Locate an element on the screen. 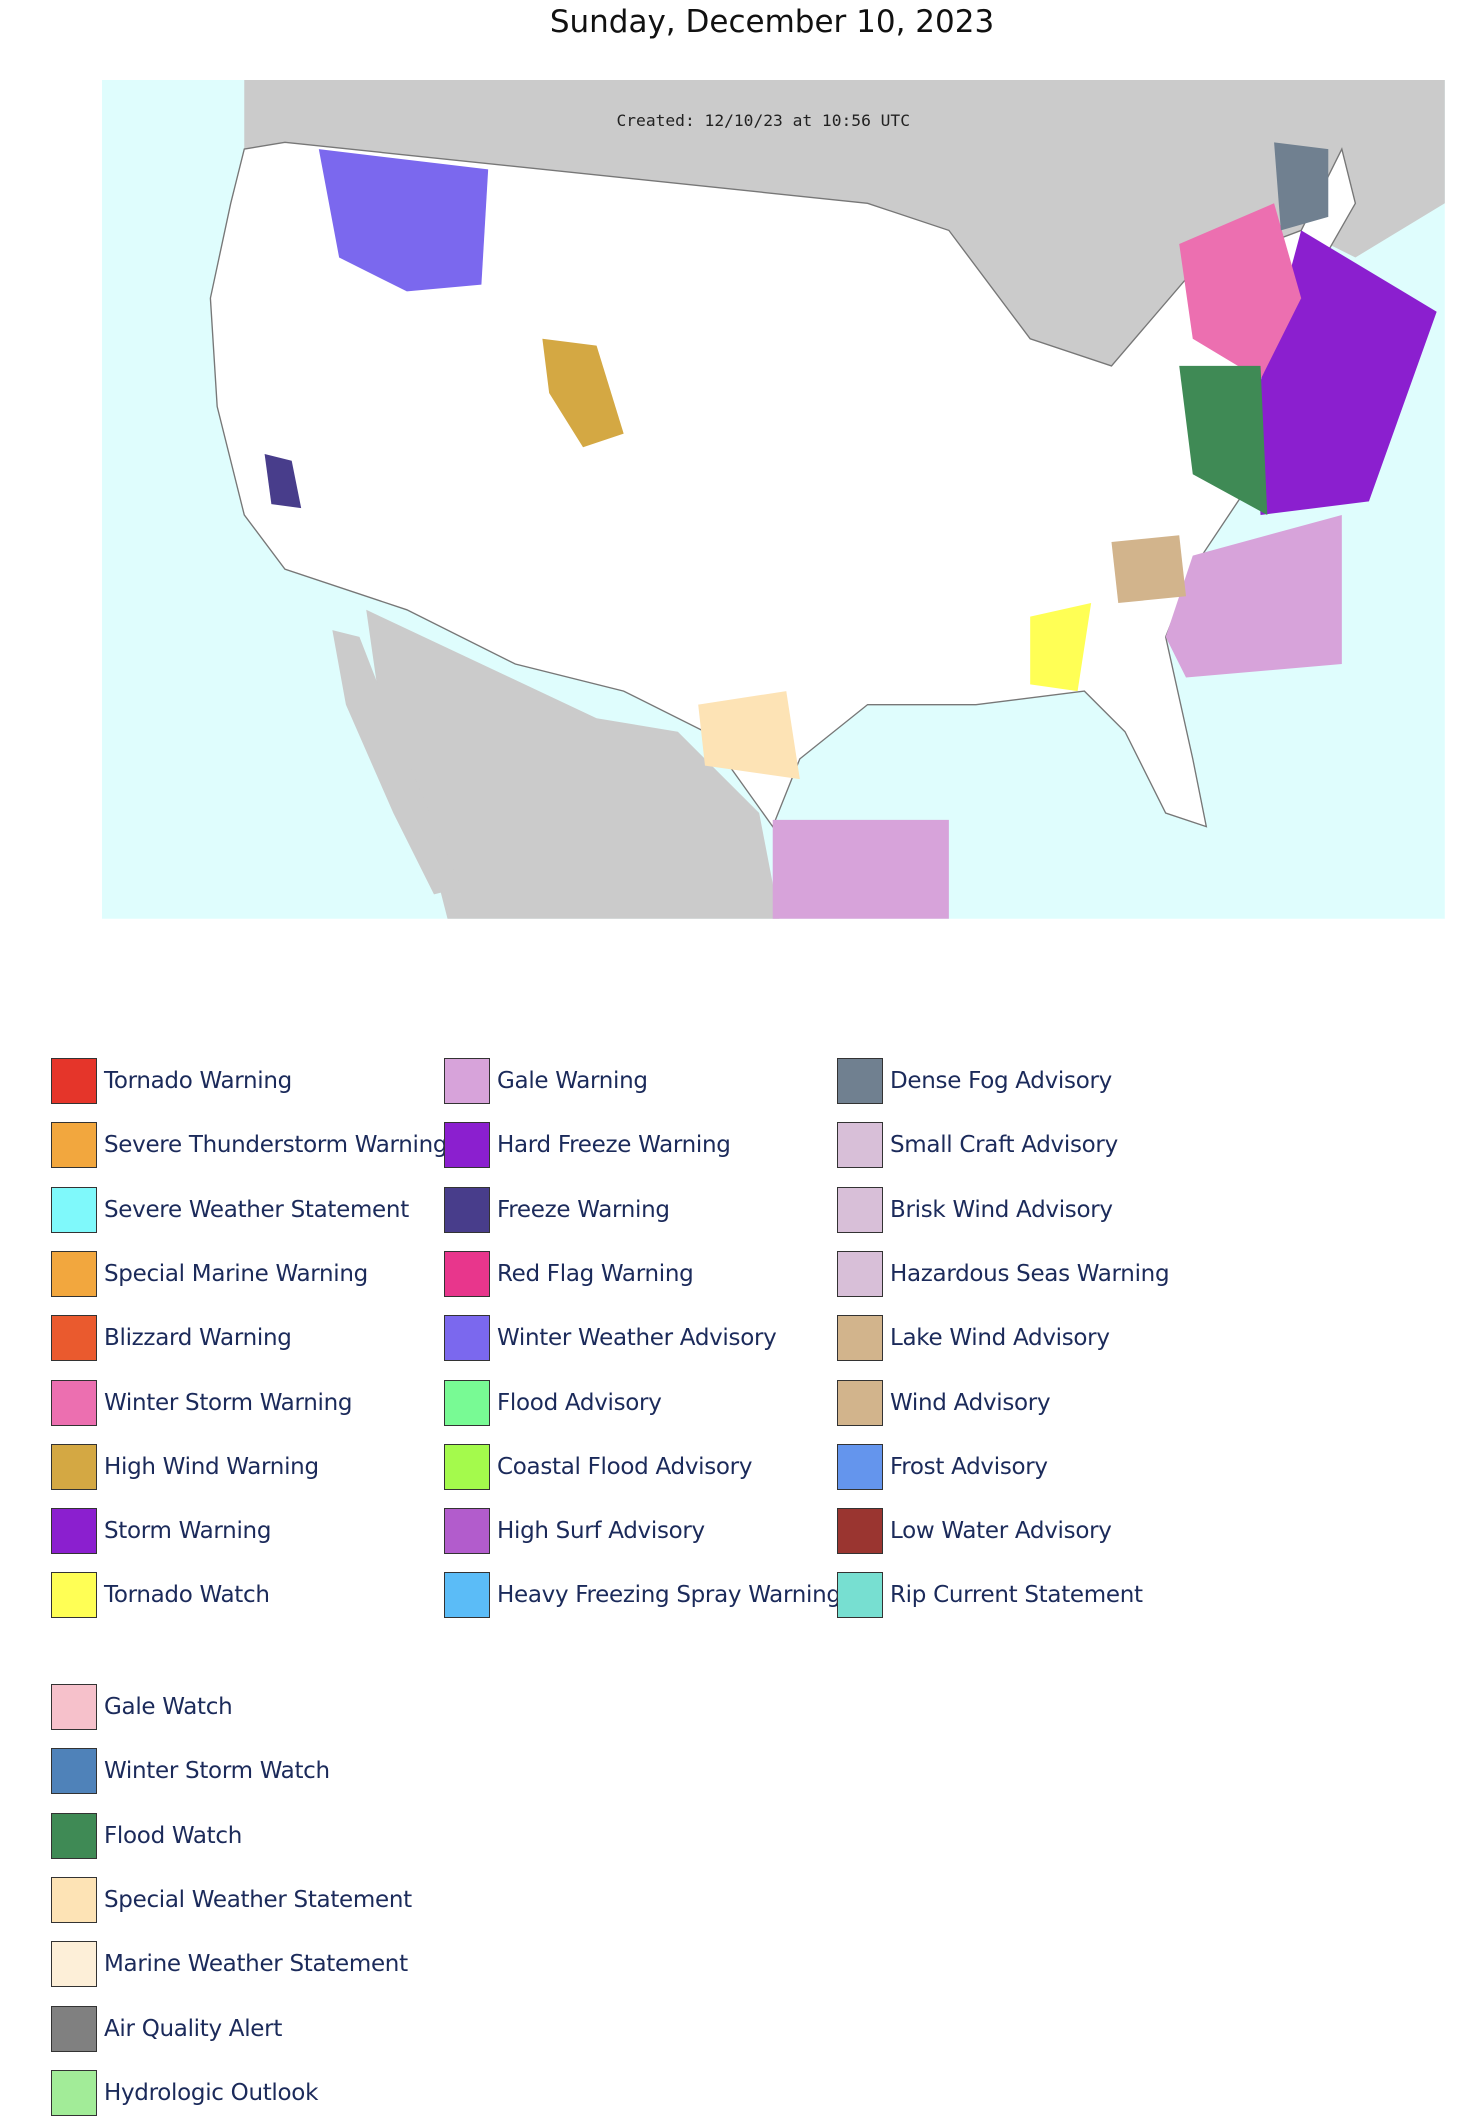 Image resolution: width=1464 pixels, height=2117 pixels. legend-label: Gale Watch is located at coordinates (168, 1707).